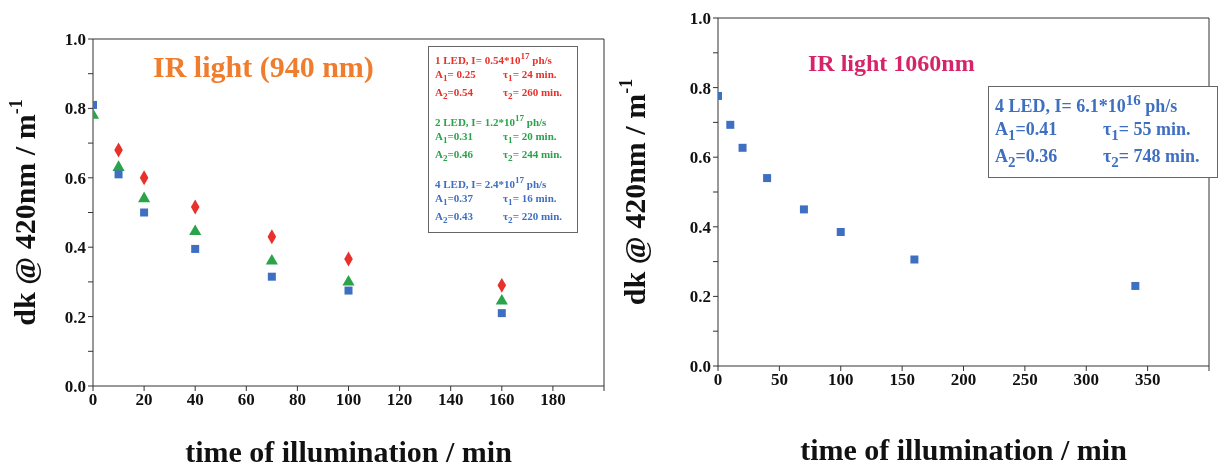  I want to click on x-tick-label: 120, so click(399, 400).